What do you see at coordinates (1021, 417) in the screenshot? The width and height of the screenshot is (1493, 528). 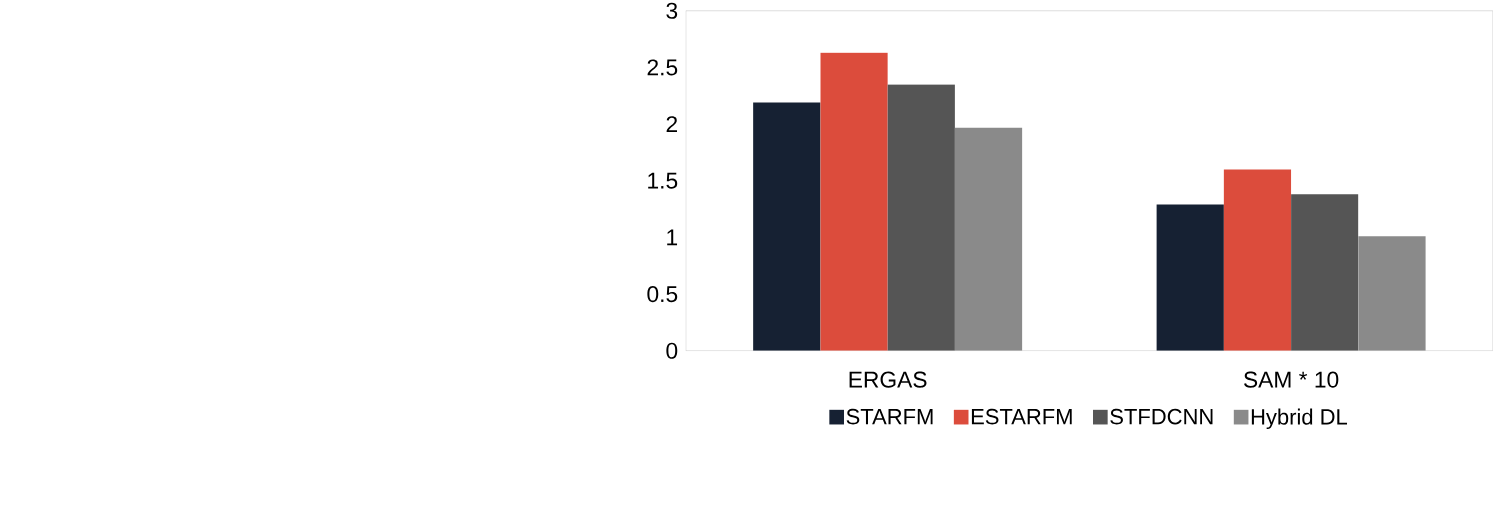 I see `legend-label: ESTARFM` at bounding box center [1021, 417].